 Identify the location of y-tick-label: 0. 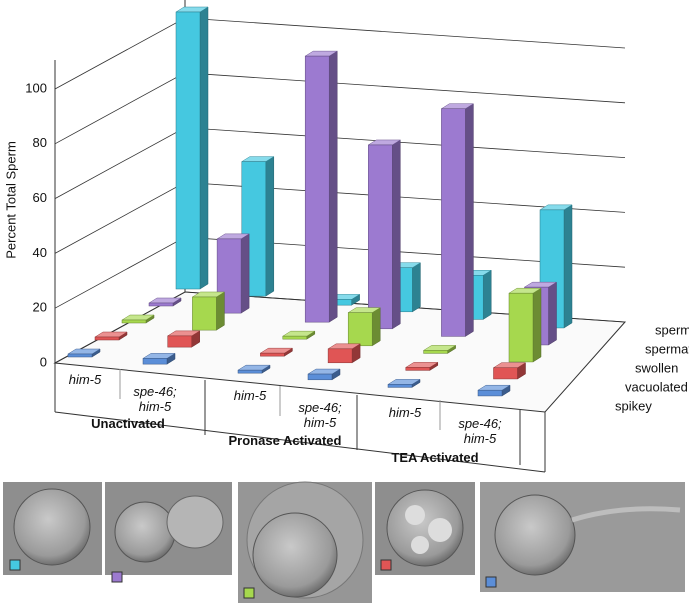
(43, 361).